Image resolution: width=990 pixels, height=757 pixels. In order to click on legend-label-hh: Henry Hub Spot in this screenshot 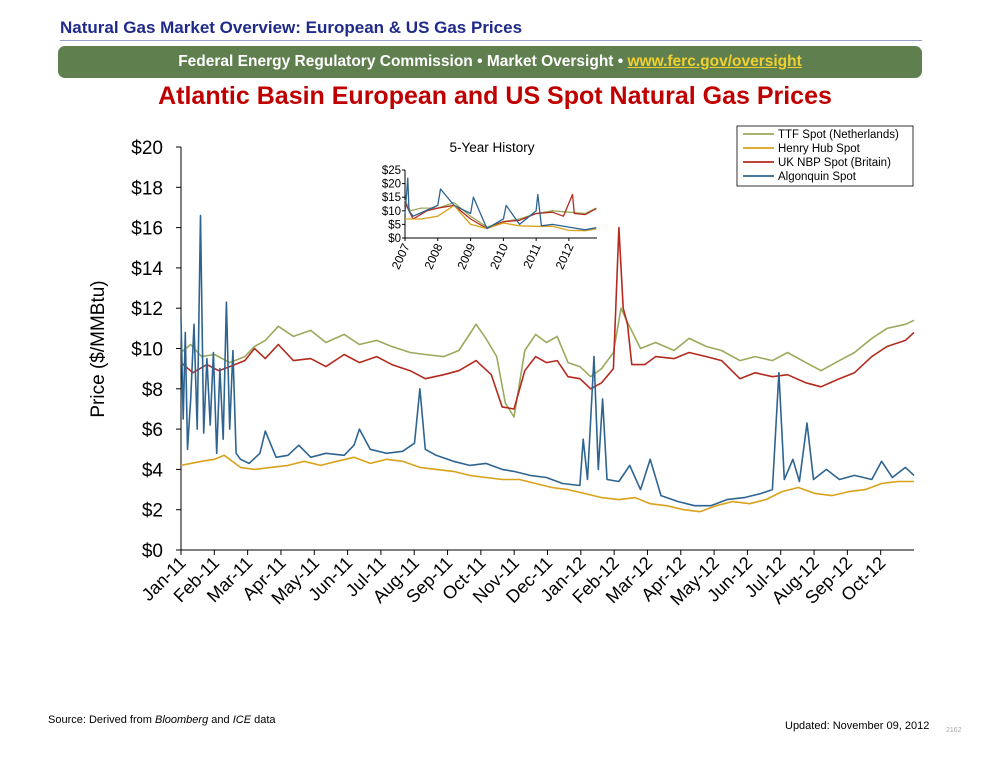, I will do `click(819, 149)`.